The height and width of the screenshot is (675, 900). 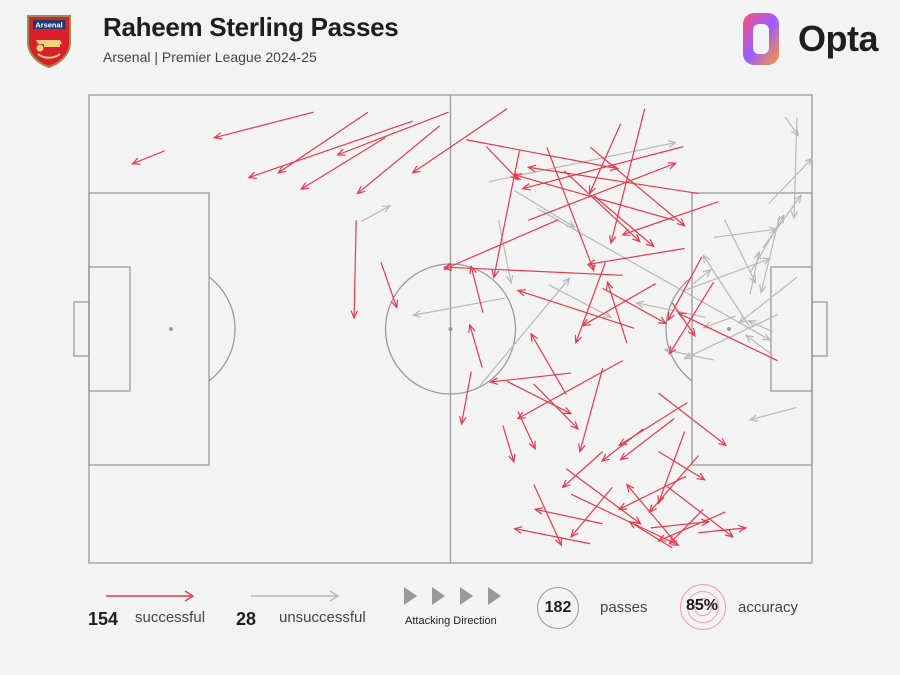 I want to click on accuracy-ring-inner, so click(x=703, y=607).